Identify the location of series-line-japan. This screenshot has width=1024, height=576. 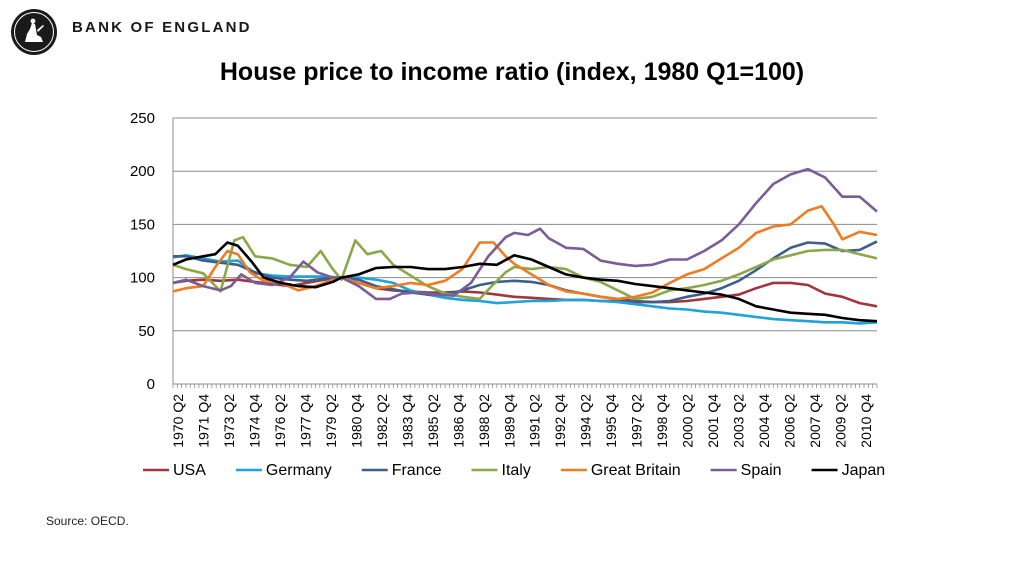
(525, 282).